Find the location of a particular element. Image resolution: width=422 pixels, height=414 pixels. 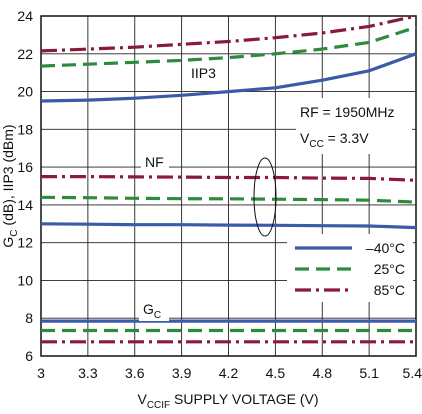

iip3-label-bg is located at coordinates (207, 72).